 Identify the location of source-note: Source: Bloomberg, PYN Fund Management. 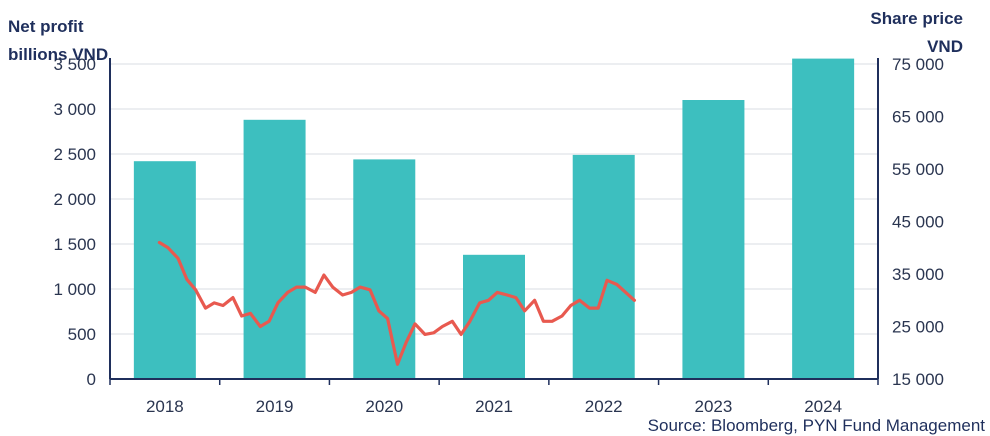
(817, 425).